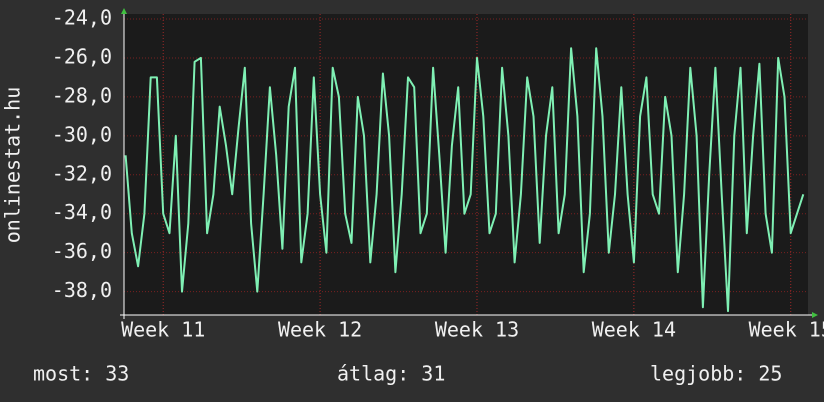 Image resolution: width=824 pixels, height=402 pixels. Describe the element at coordinates (82, 18) in the screenshot. I see `y-tick-label: -24,0` at that location.